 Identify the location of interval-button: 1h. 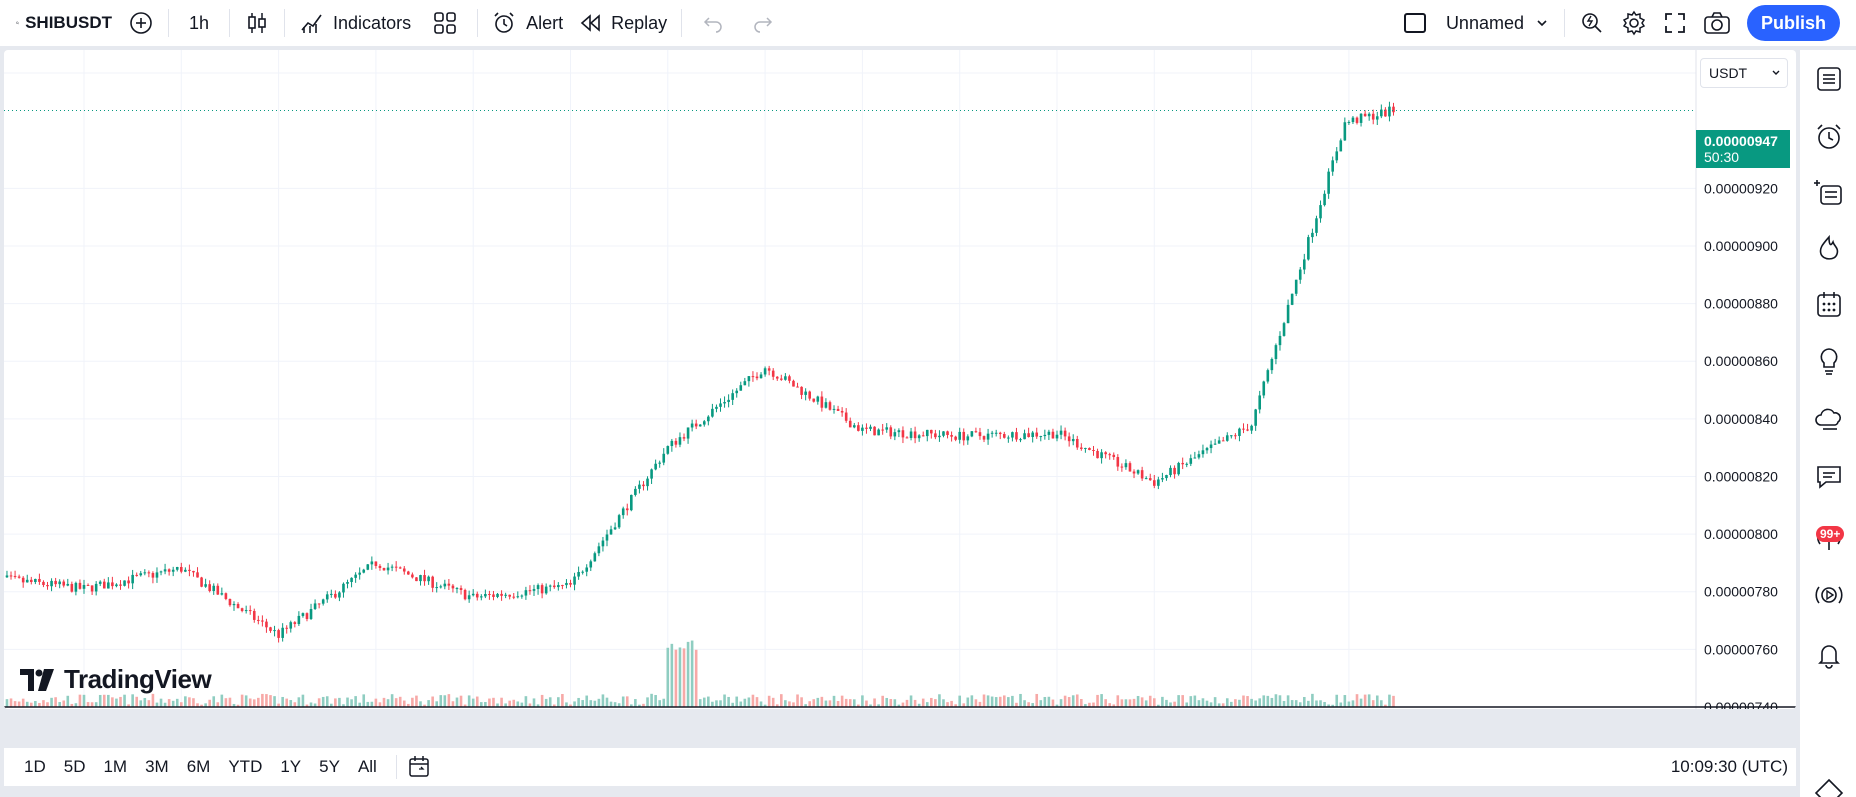
(199, 22).